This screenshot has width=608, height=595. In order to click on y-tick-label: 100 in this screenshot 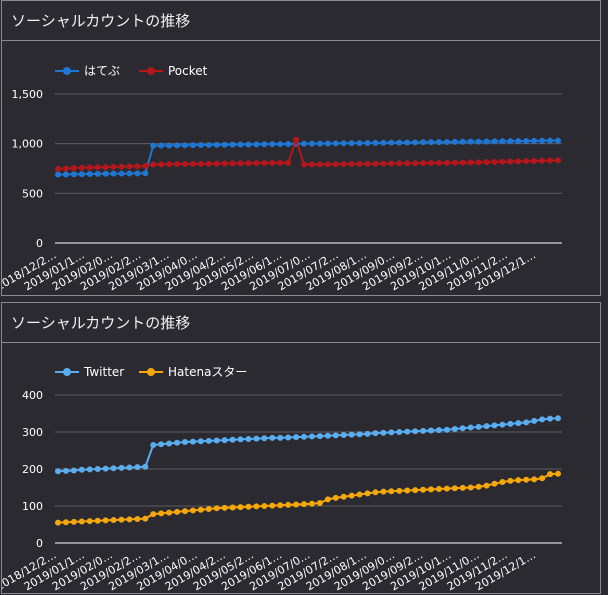, I will do `click(32, 506)`.